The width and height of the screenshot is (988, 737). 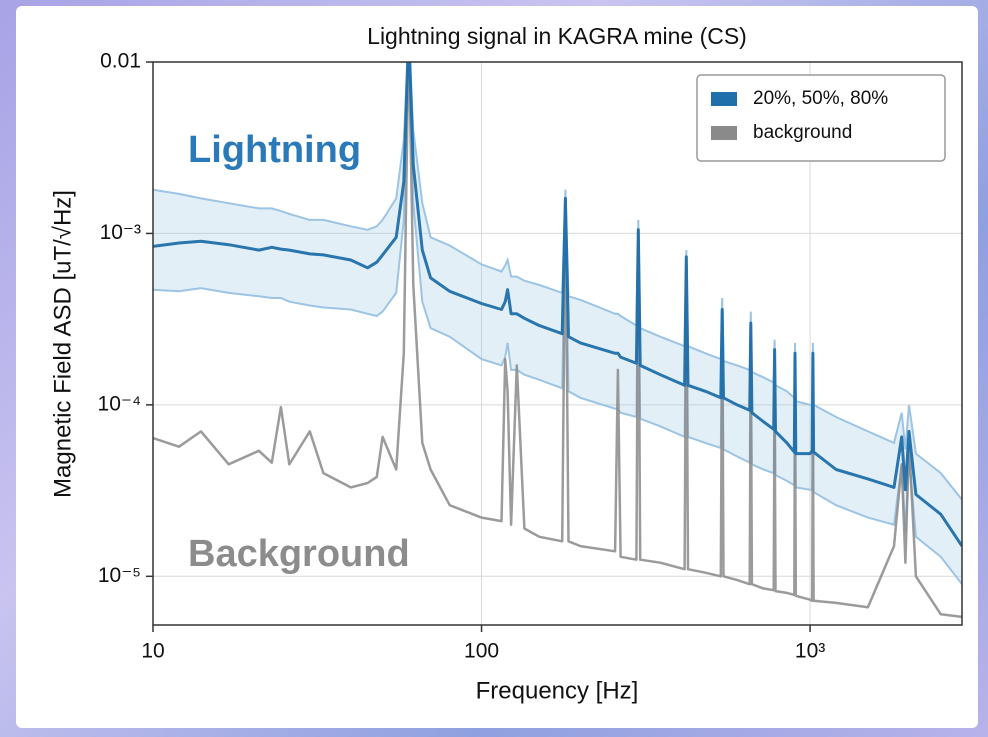 What do you see at coordinates (152, 651) in the screenshot?
I see `x-tick-label: 10` at bounding box center [152, 651].